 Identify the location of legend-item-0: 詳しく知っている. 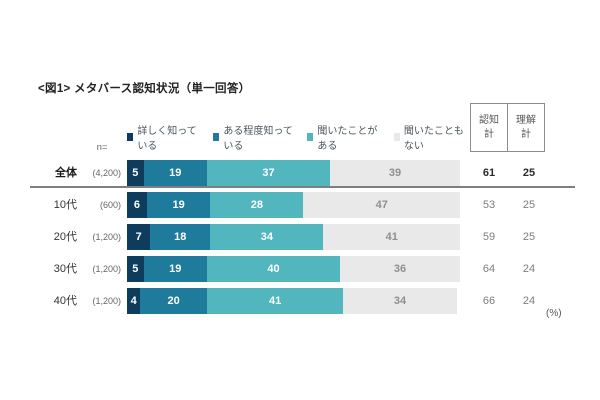
(163, 137).